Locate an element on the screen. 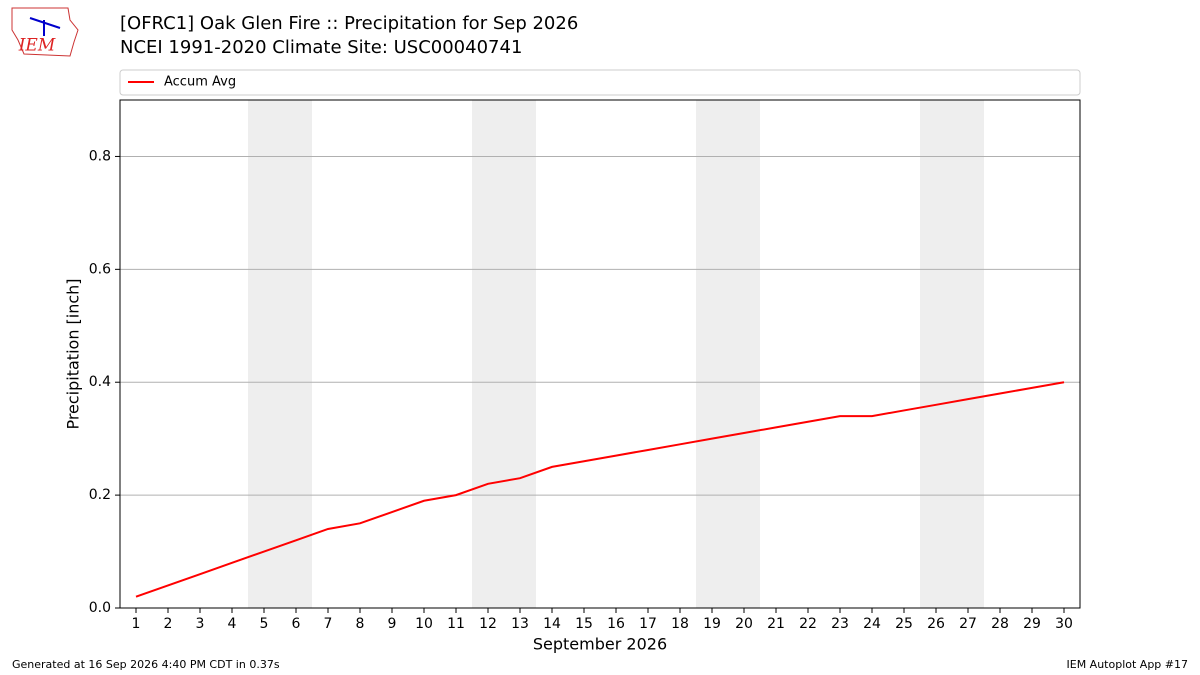 This screenshot has width=1200, height=675. footer-right: IEM Autoplot App #17 is located at coordinates (1128, 664).